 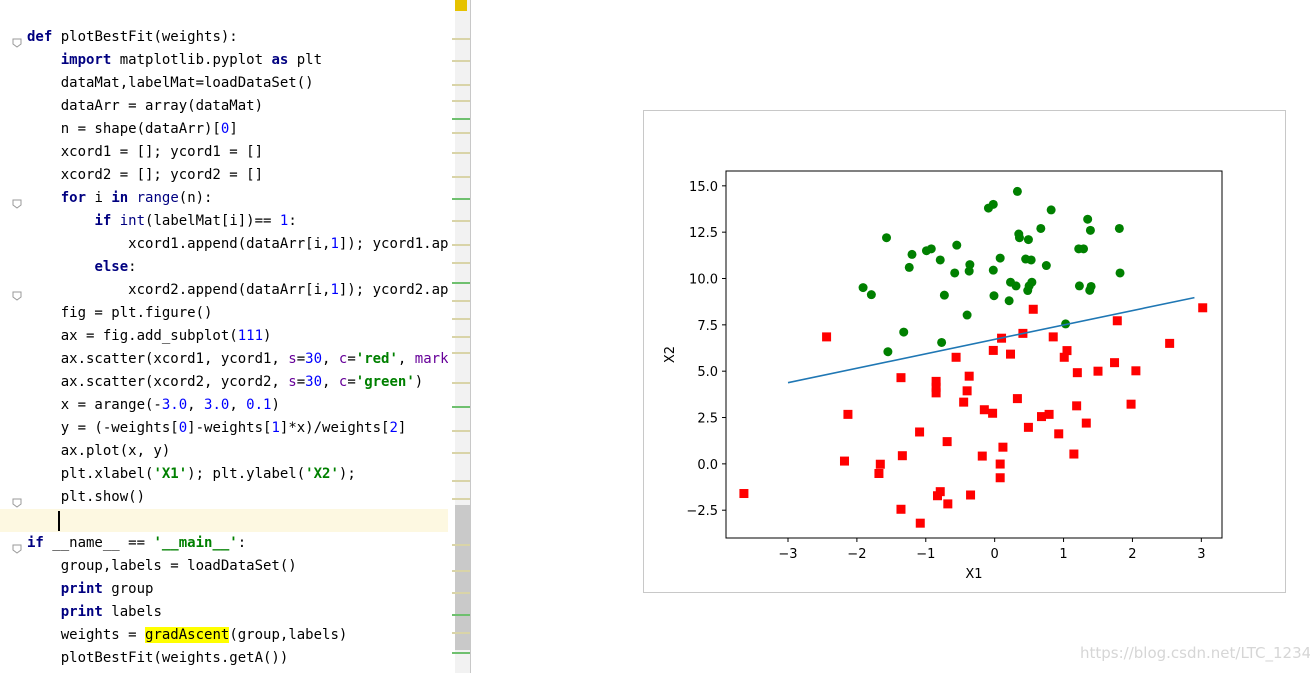 I want to click on code-token: 'X1', so click(x=170, y=474).